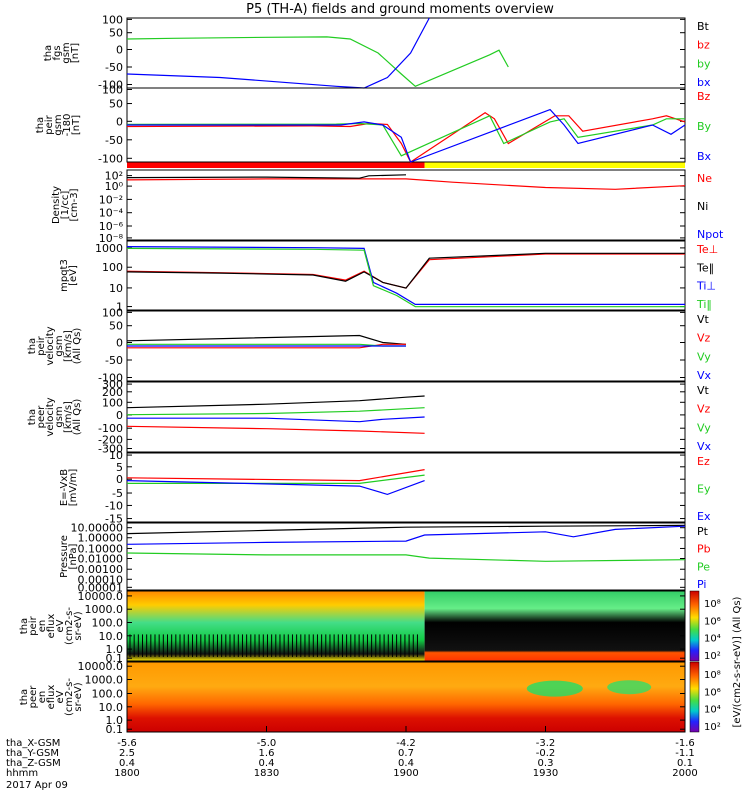  What do you see at coordinates (701, 584) in the screenshot?
I see `legend-entry: Pi` at bounding box center [701, 584].